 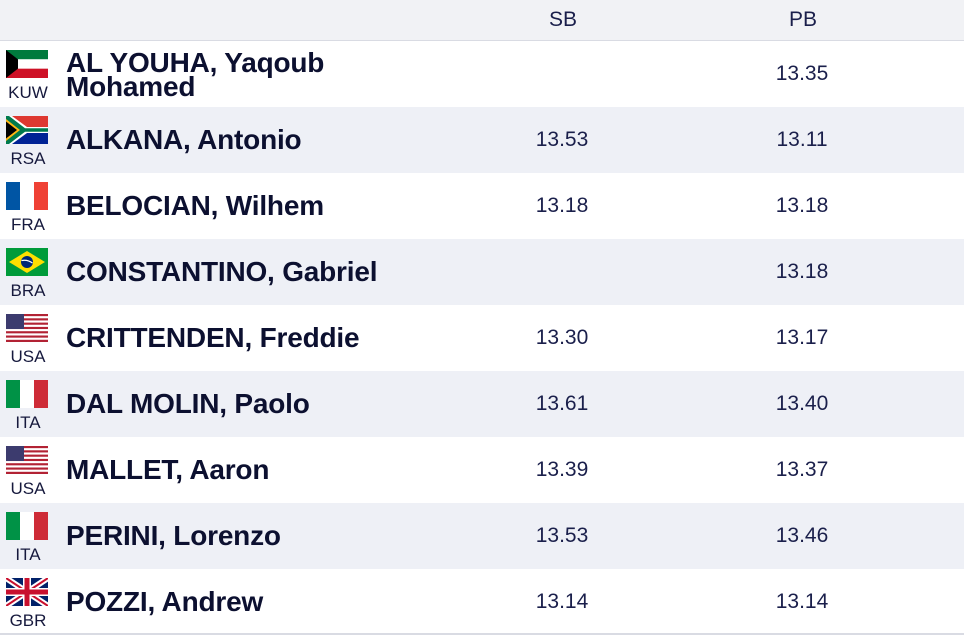 I want to click on season-best: 13.61, so click(x=562, y=403).